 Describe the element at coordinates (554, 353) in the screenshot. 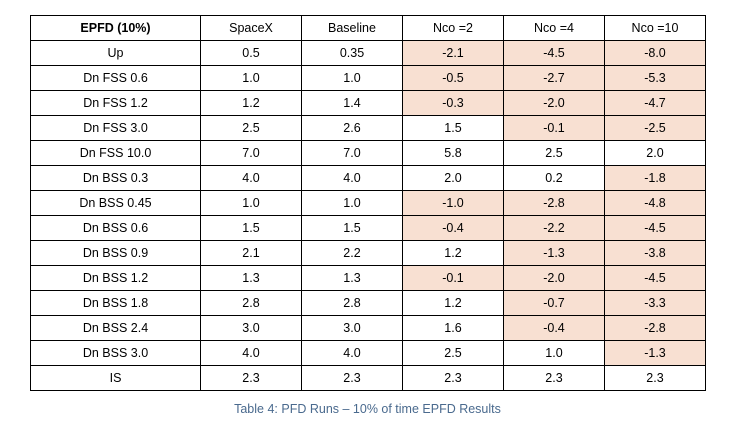

I see `table-cell-nco-4: 1.0` at that location.